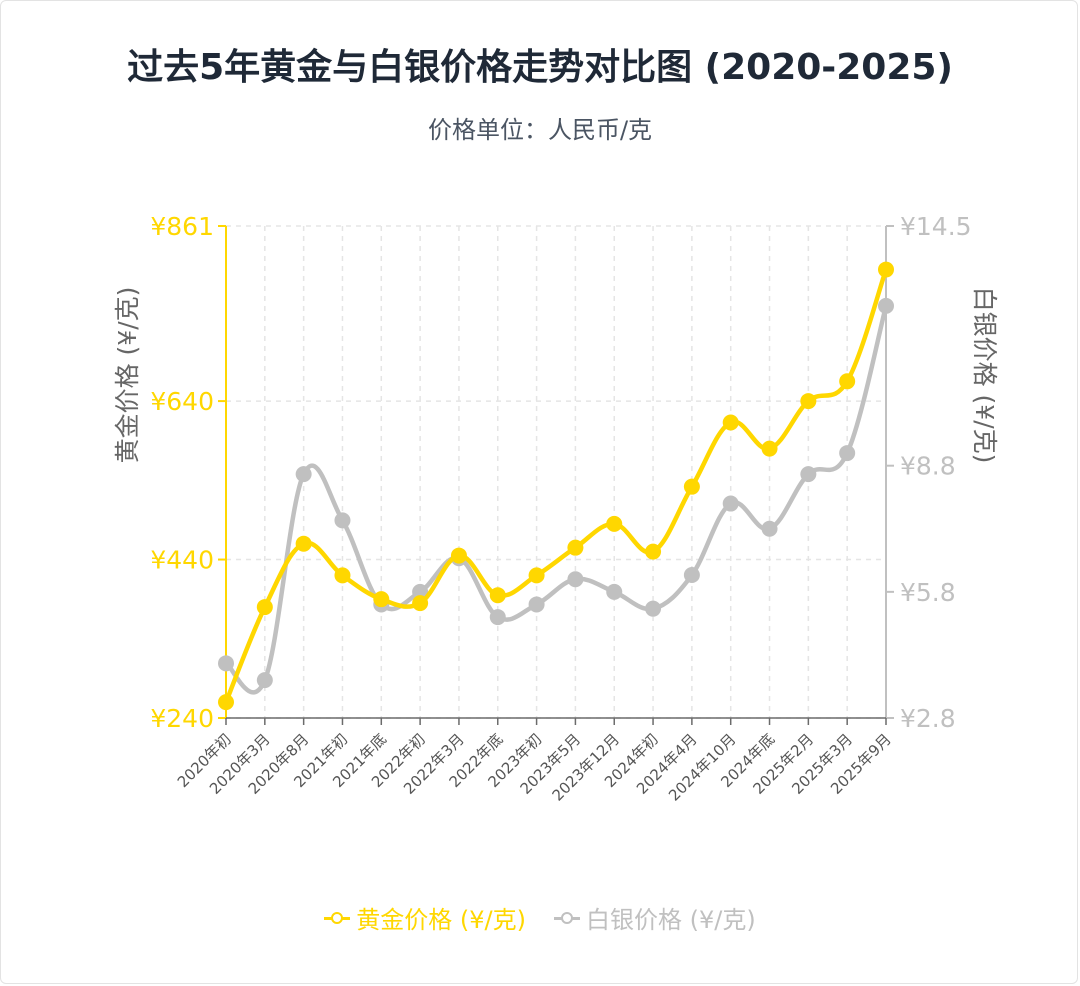 This screenshot has width=1080, height=986. What do you see at coordinates (182, 226) in the screenshot?
I see `y-left-tick-label: ¥861` at bounding box center [182, 226].